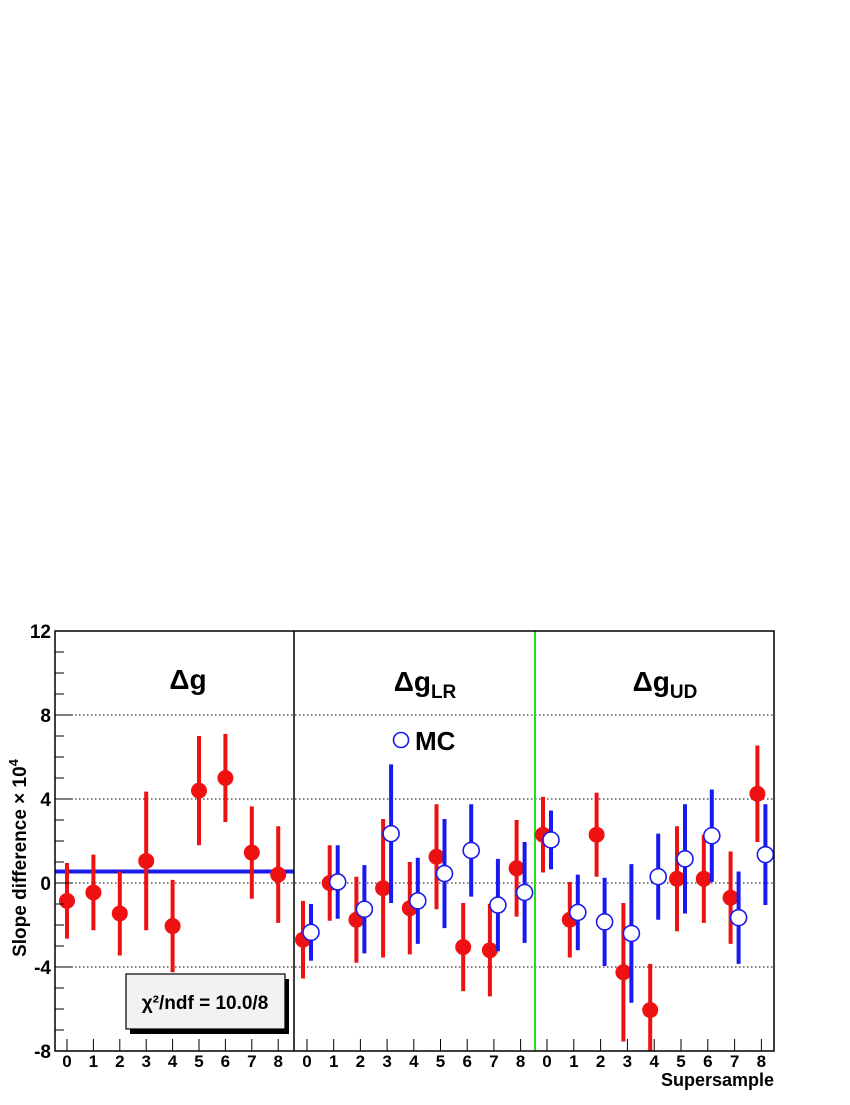  I want to click on x-tick-label-p2-0: 0, so click(306, 1061).